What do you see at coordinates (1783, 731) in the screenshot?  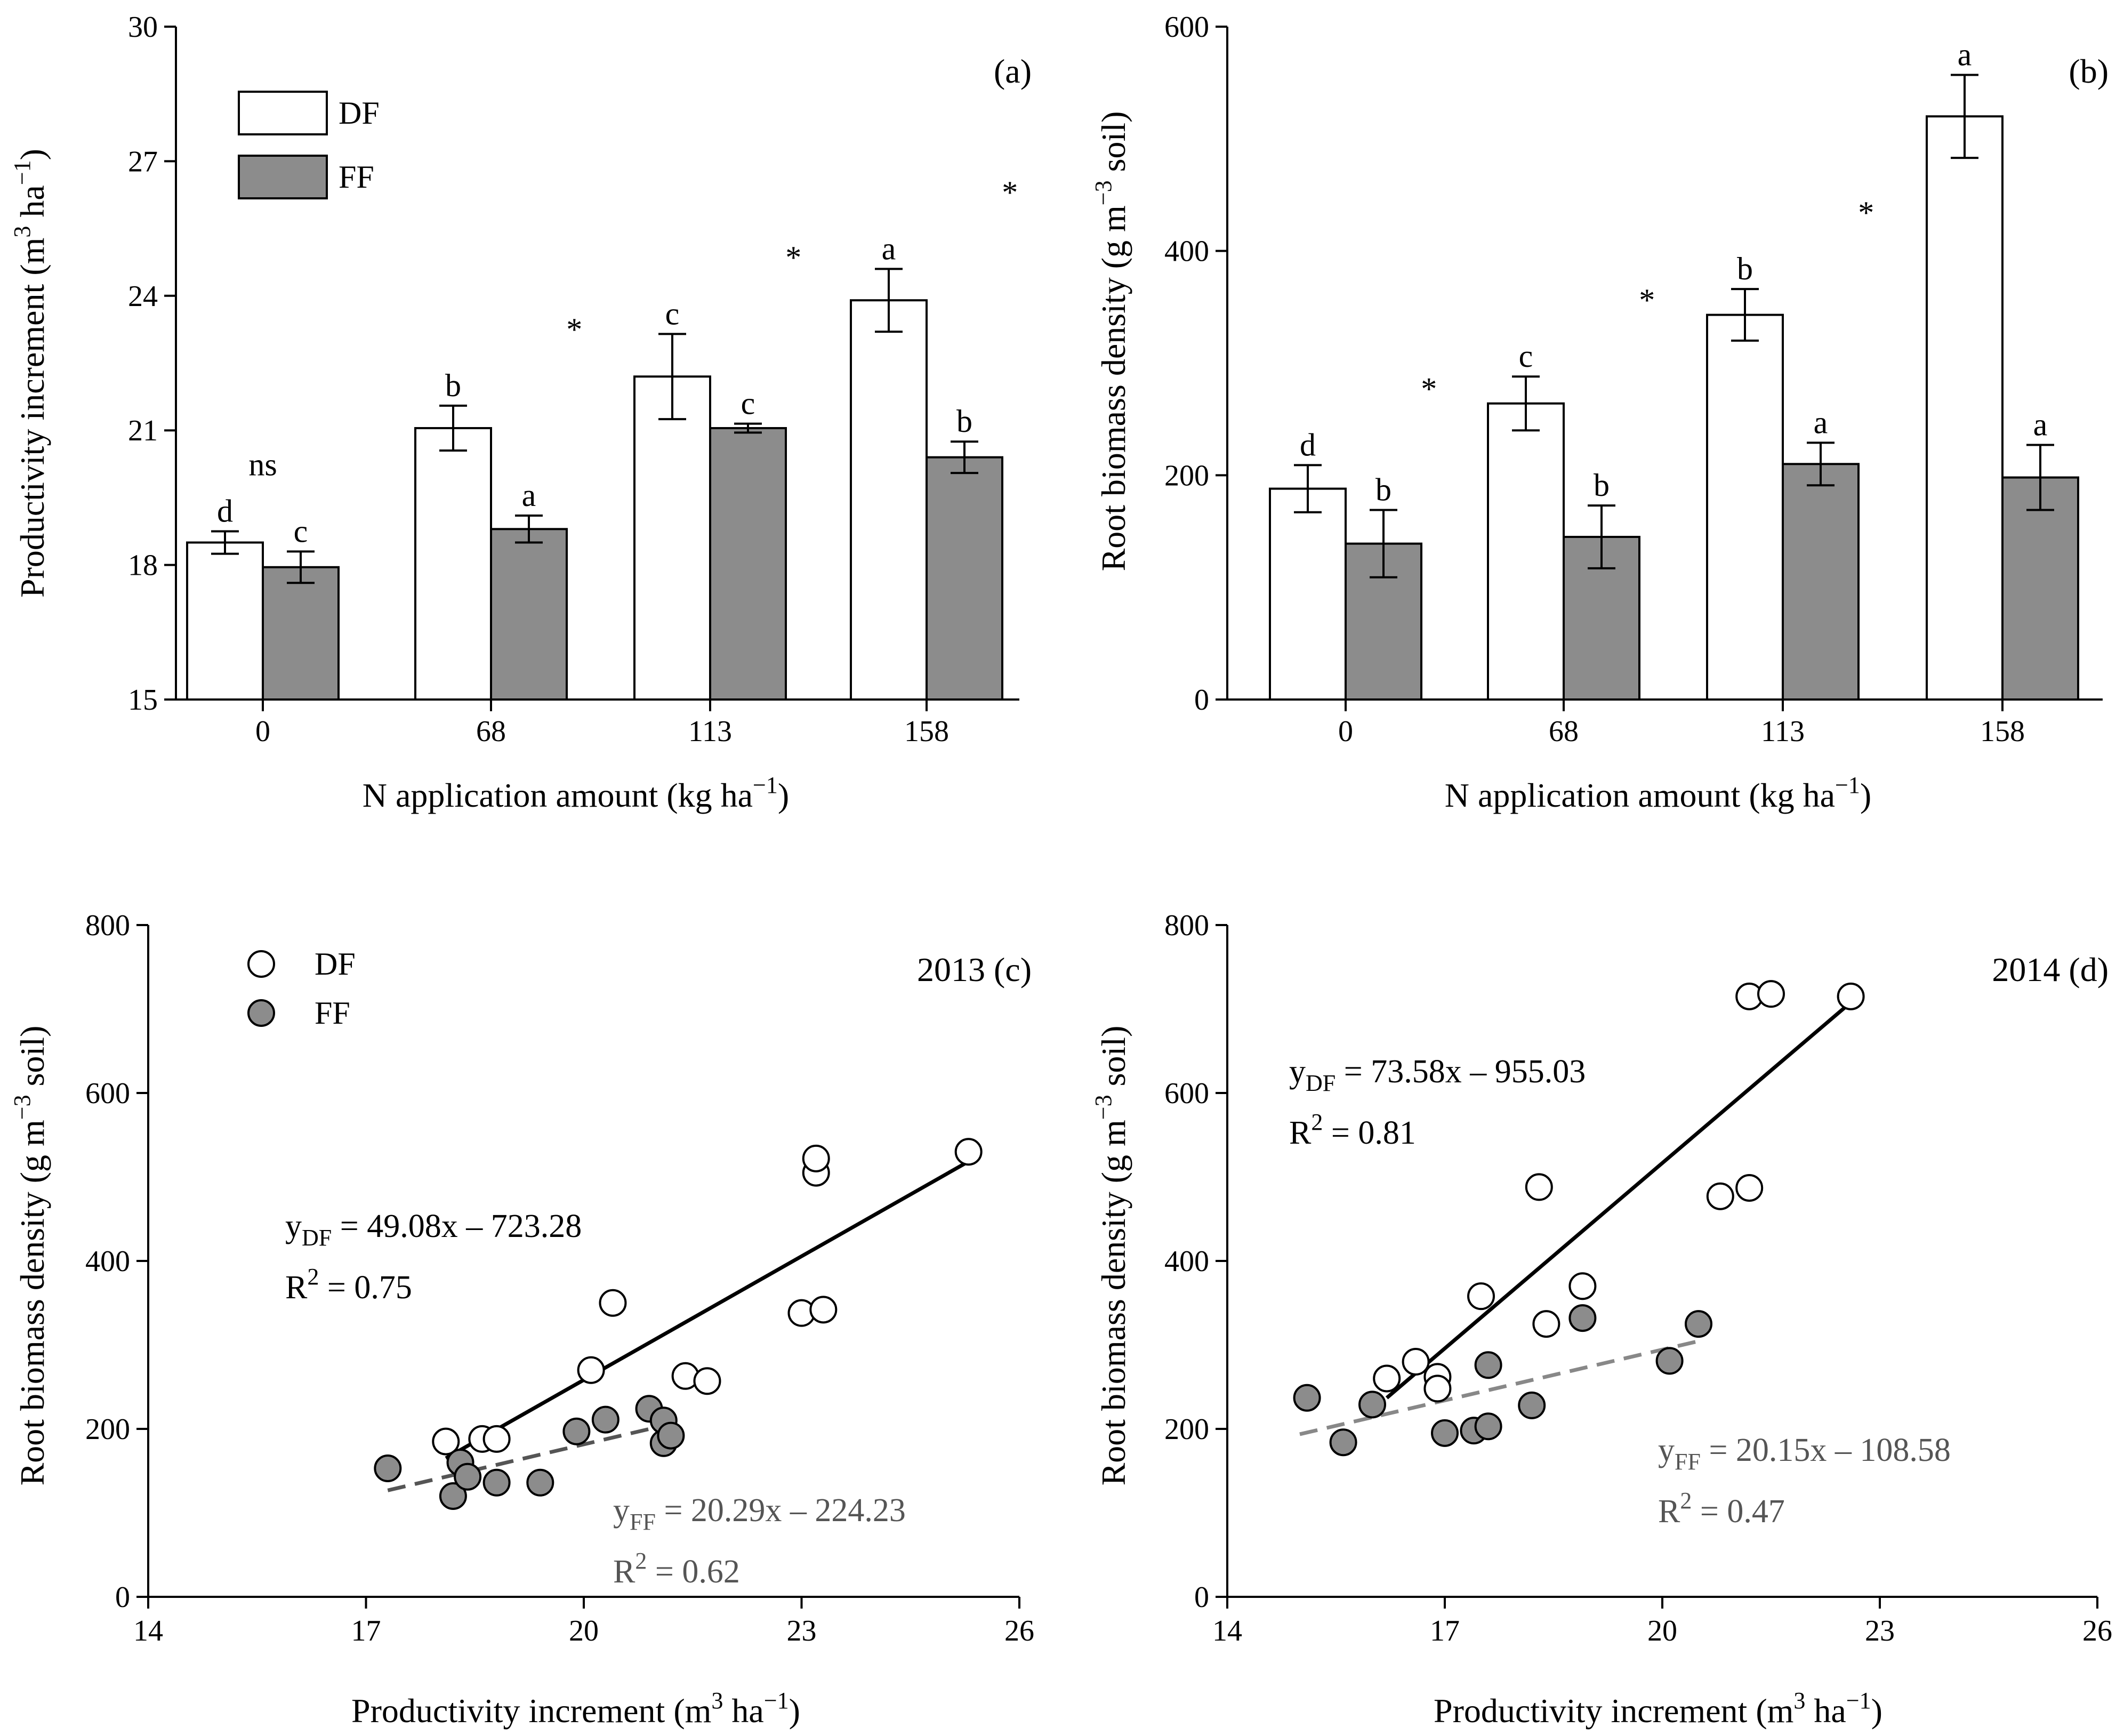 I see `panel-b-xtick-2: 113` at bounding box center [1783, 731].